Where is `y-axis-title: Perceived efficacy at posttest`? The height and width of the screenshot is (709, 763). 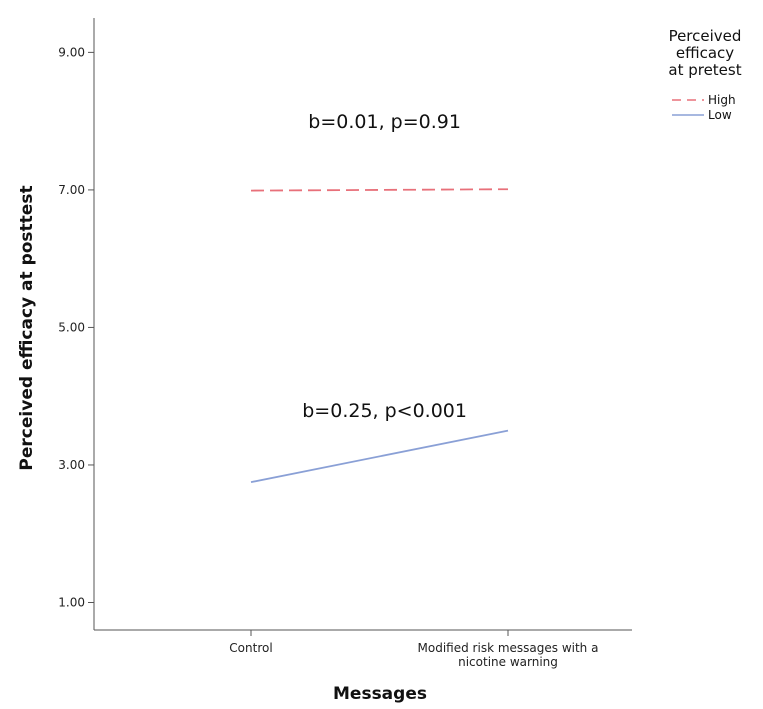
y-axis-title: Perceived efficacy at posttest is located at coordinates (27, 327).